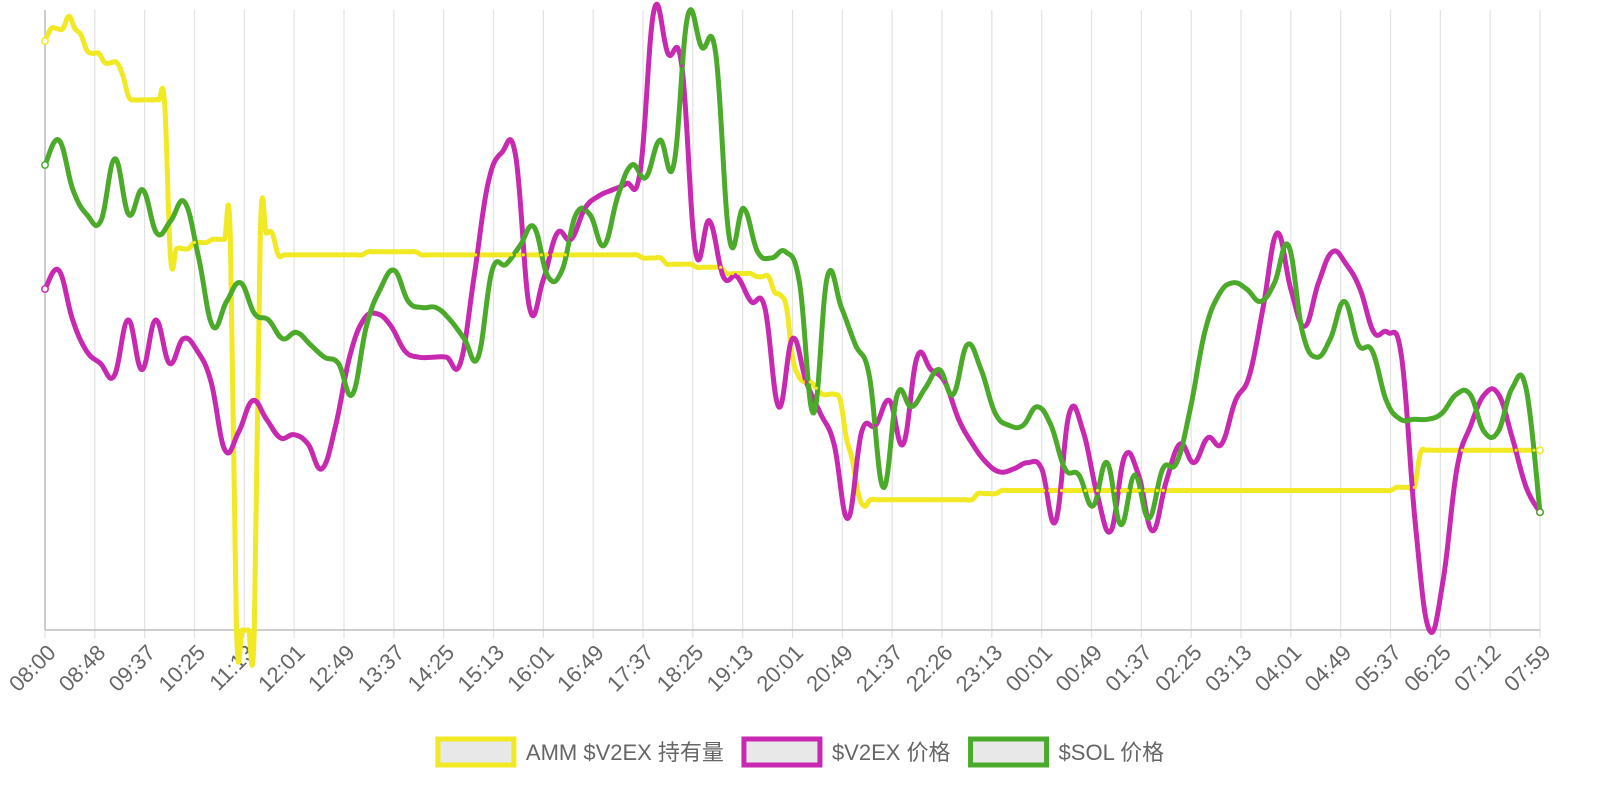 Image resolution: width=1600 pixels, height=800 pixels. Describe the element at coordinates (1328, 668) in the screenshot. I see `x-tick-label: 04:49` at that location.